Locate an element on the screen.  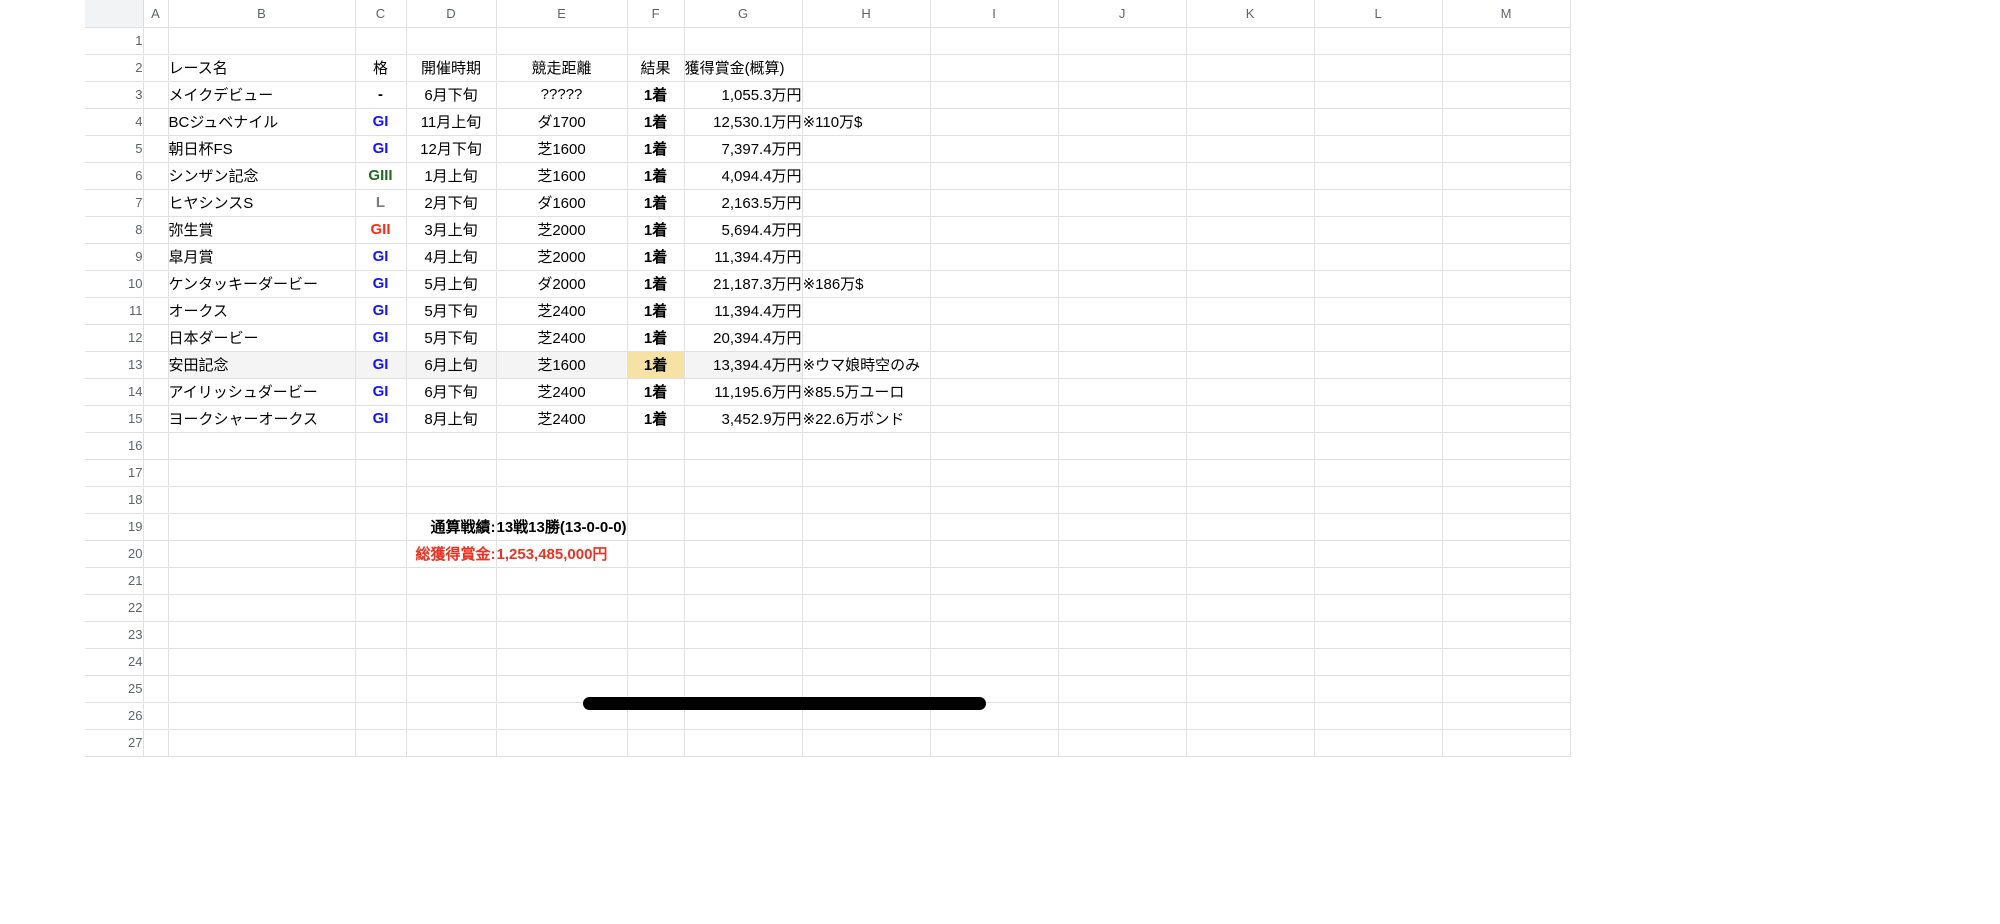
cell-race-3: メイクデビュー is located at coordinates (261, 95).